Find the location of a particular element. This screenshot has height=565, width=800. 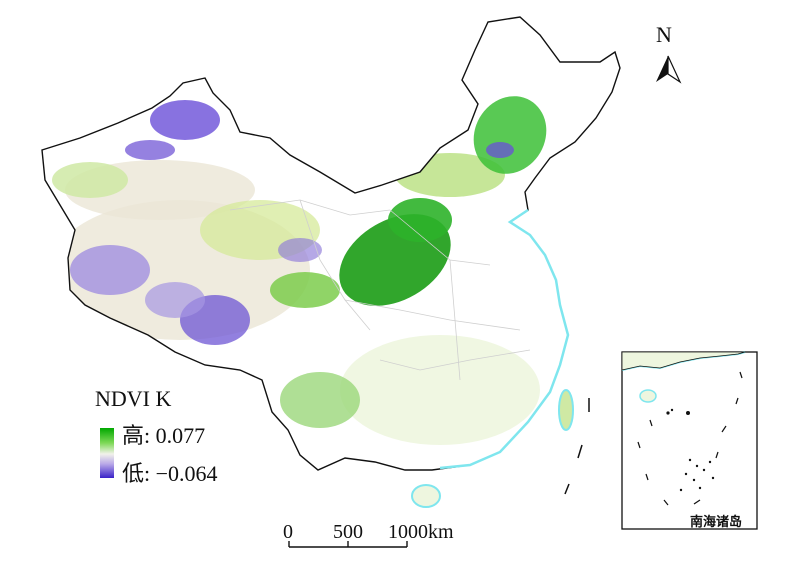

maritime-boundary-segments is located at coordinates (577, 446).